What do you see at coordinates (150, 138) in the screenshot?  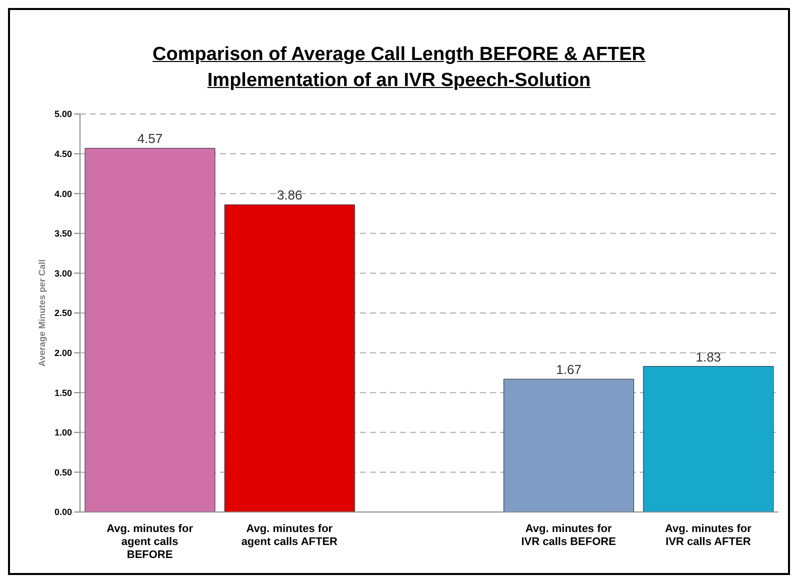 I see `data-label: 4.57` at bounding box center [150, 138].